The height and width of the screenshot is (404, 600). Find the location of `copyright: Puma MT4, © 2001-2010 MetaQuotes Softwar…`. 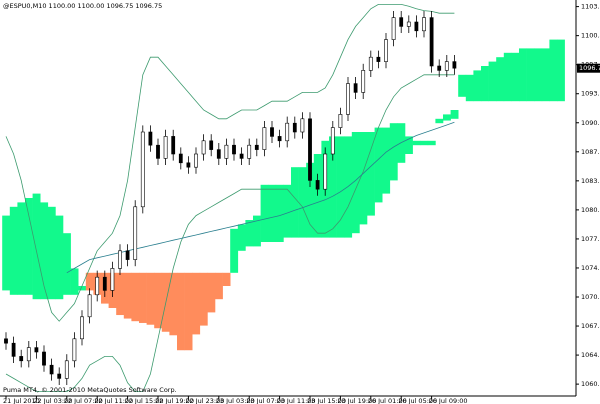

copyright: Puma MT4, © 2001-2010 MetaQuotes Softwar… is located at coordinates (90, 390).